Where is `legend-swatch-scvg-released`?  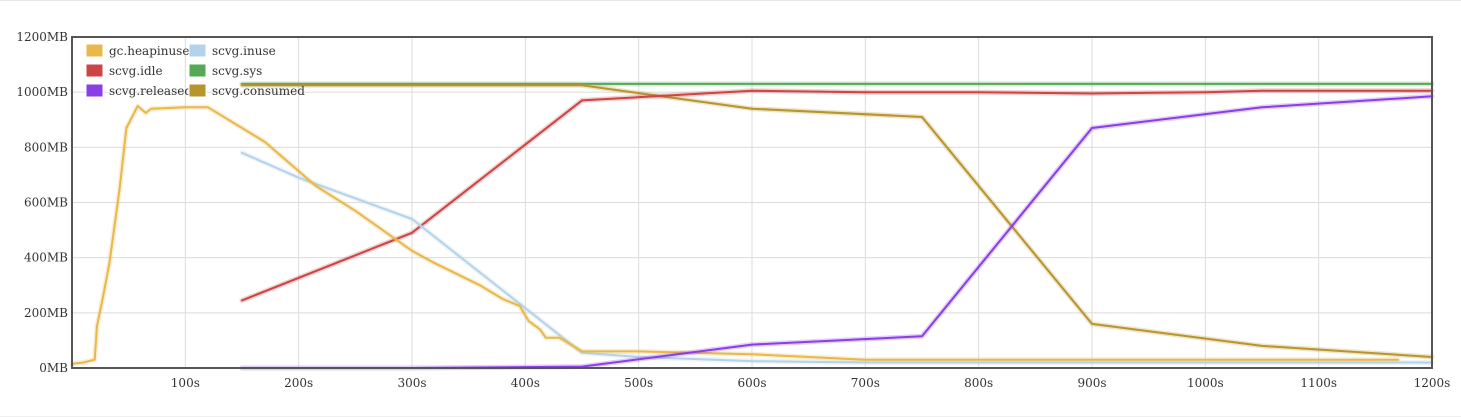 legend-swatch-scvg-released is located at coordinates (94, 90).